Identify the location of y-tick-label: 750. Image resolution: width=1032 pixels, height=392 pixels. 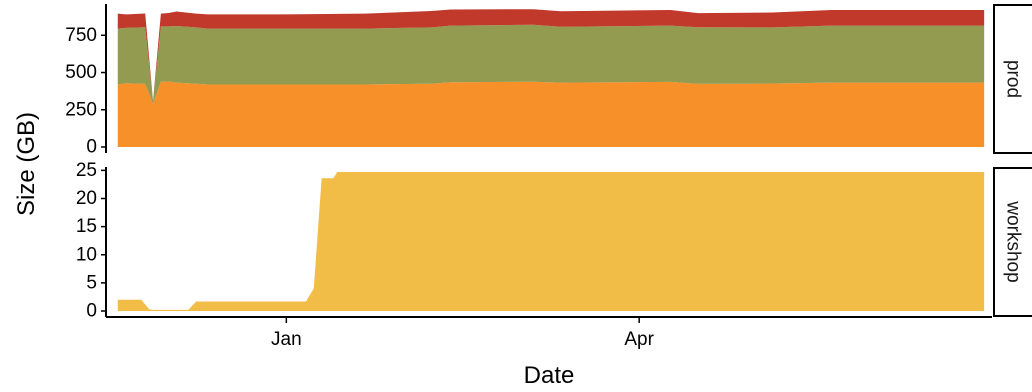
(81, 35).